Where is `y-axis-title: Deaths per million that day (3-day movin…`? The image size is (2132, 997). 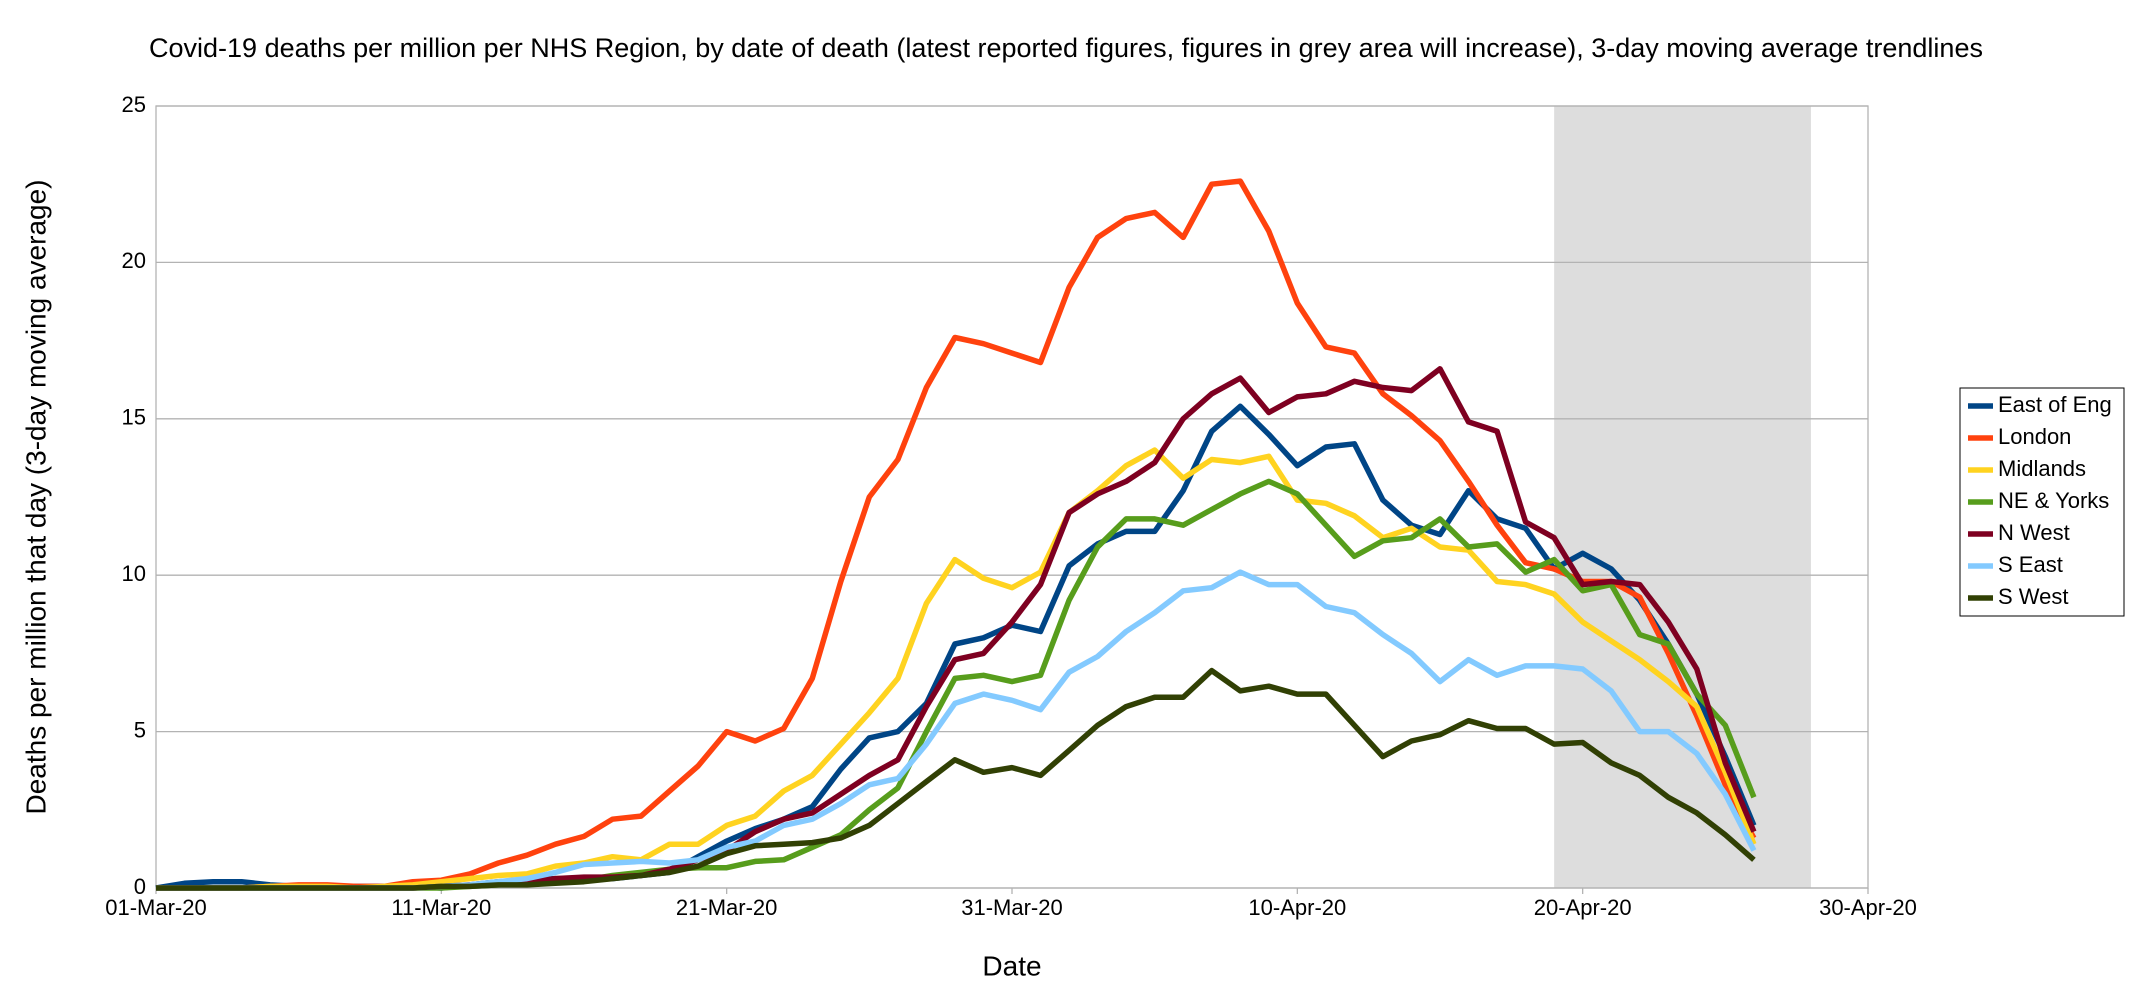
y-axis-title: Deaths per million that day (3-day movin… is located at coordinates (35, 497).